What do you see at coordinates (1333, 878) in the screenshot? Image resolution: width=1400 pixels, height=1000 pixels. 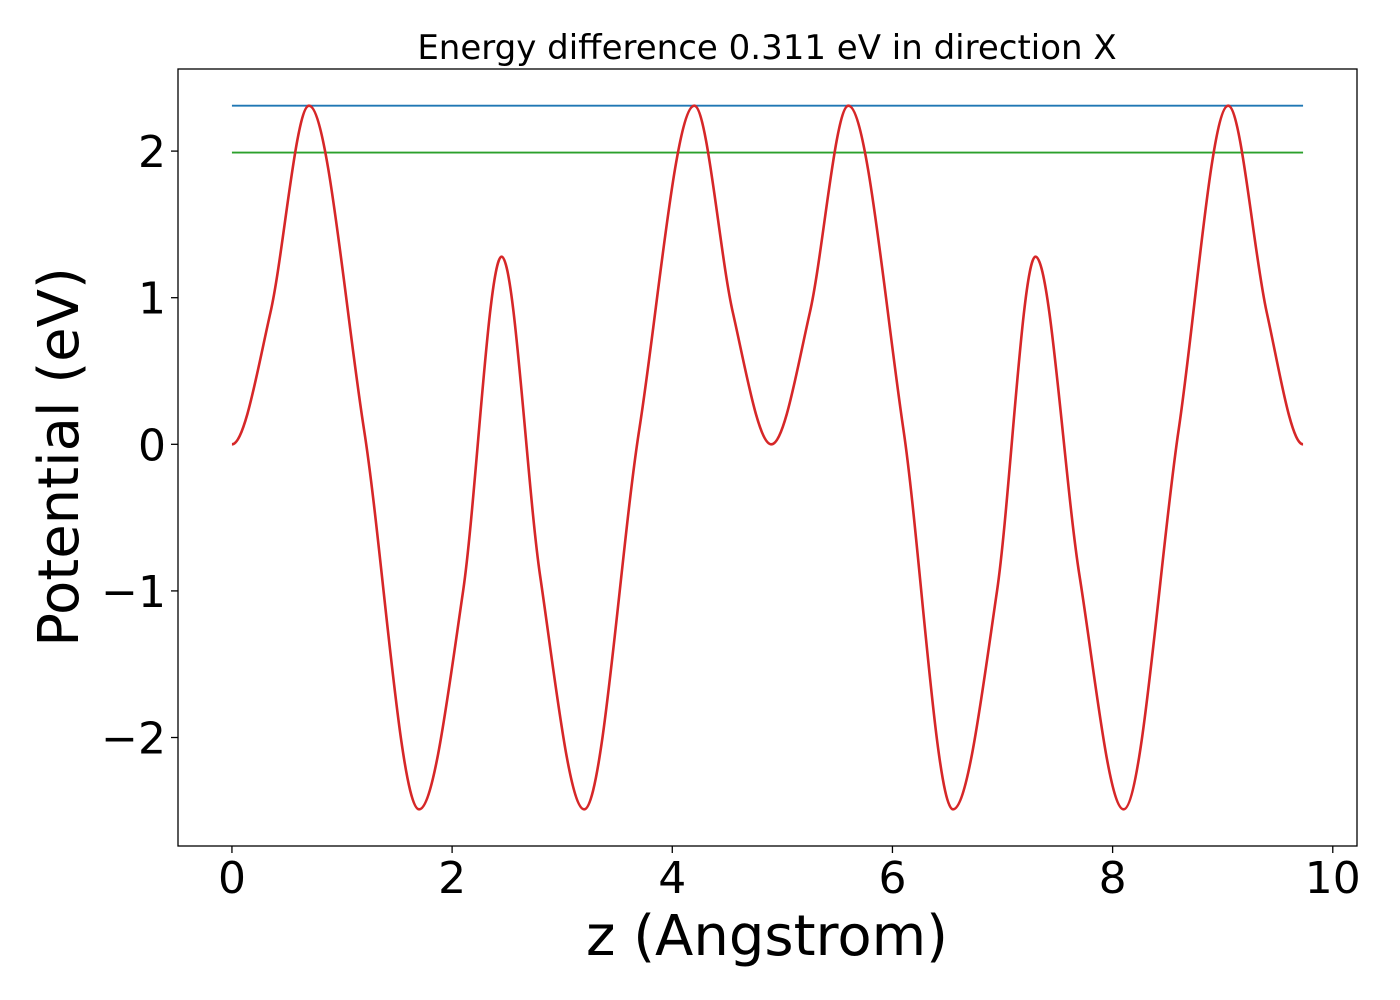 I see `x-tick-label: 10` at bounding box center [1333, 878].